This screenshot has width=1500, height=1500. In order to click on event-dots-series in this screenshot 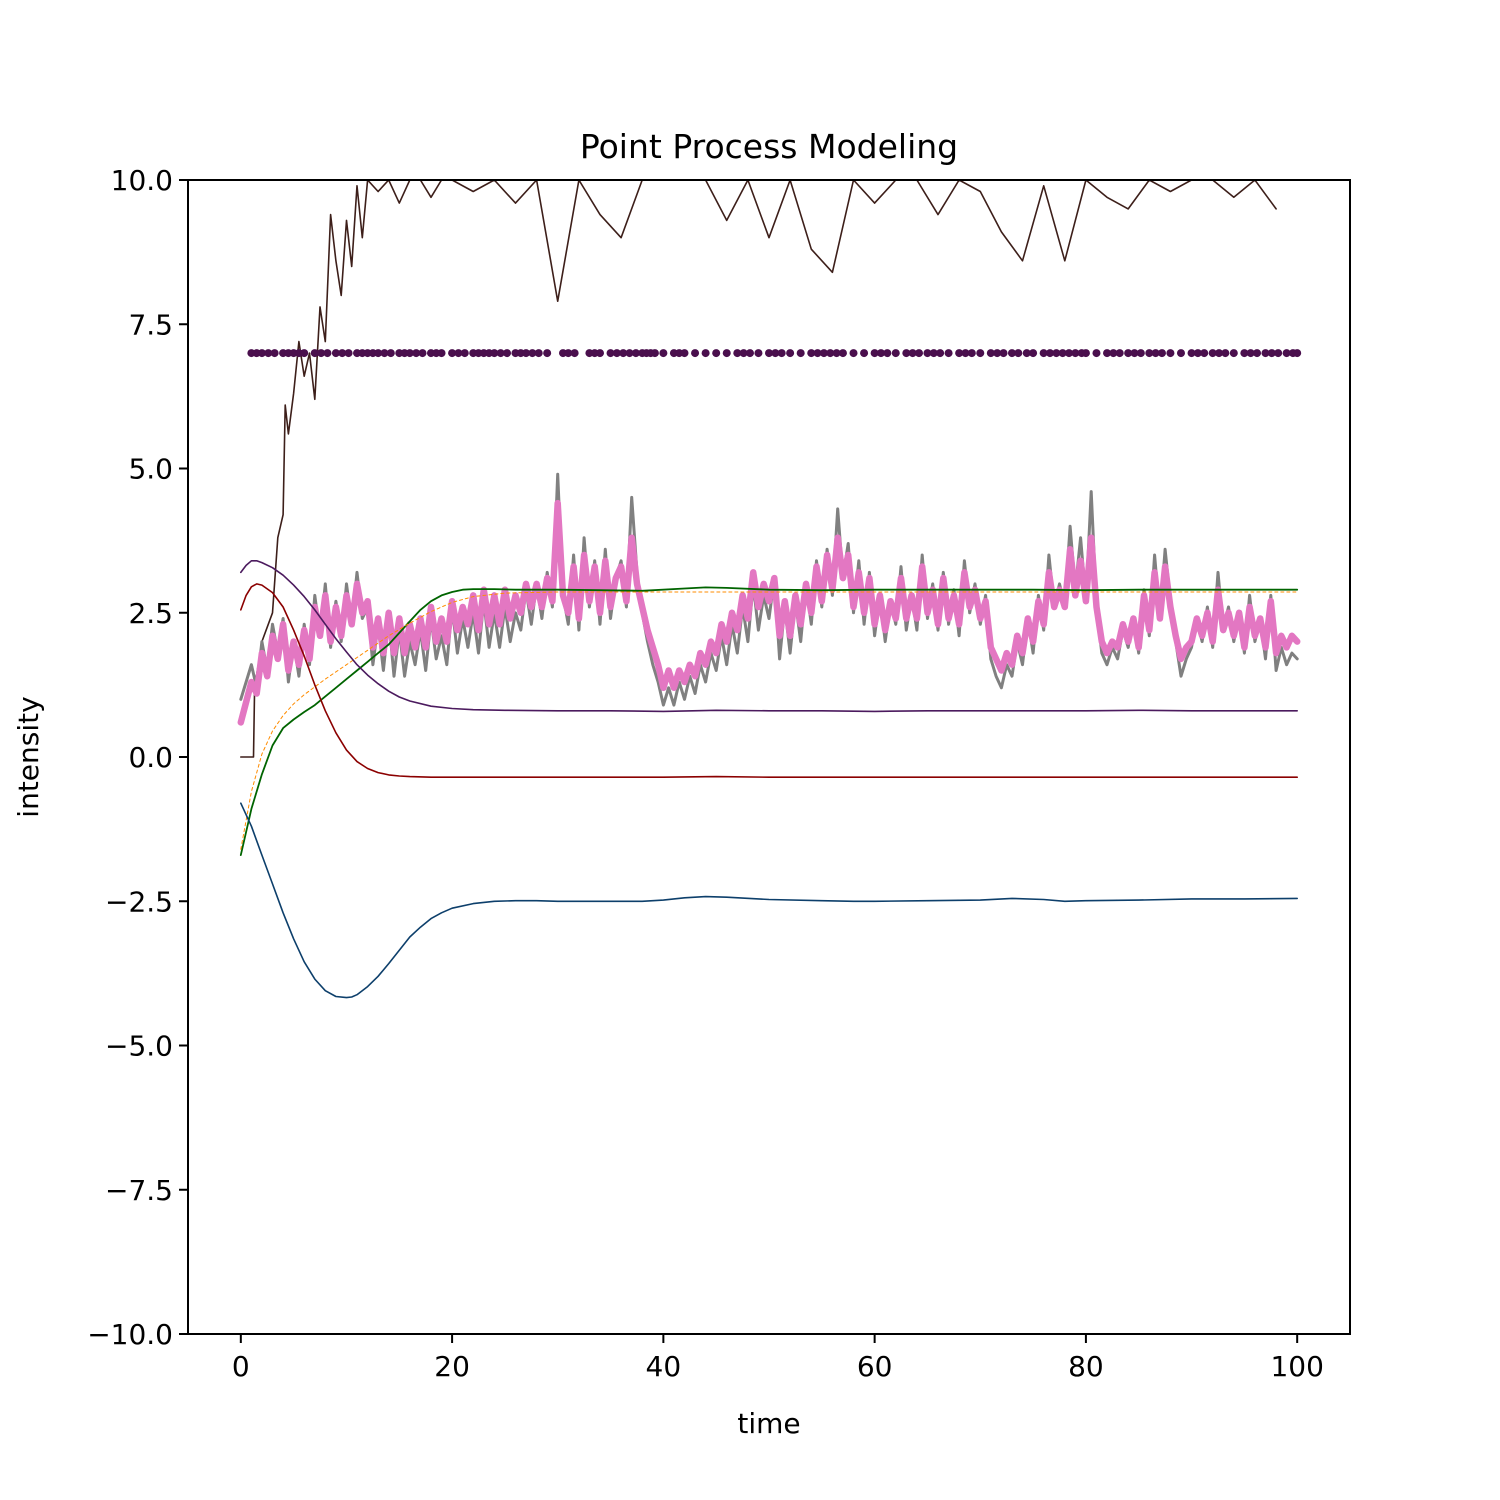, I will do `click(774, 353)`.